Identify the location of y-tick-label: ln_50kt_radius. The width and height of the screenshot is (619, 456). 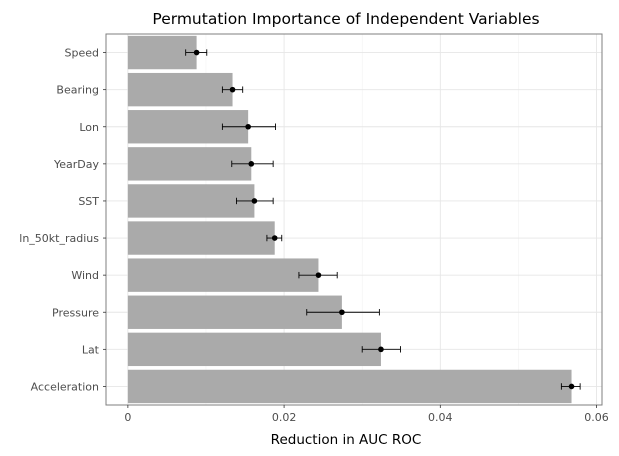
(59, 238).